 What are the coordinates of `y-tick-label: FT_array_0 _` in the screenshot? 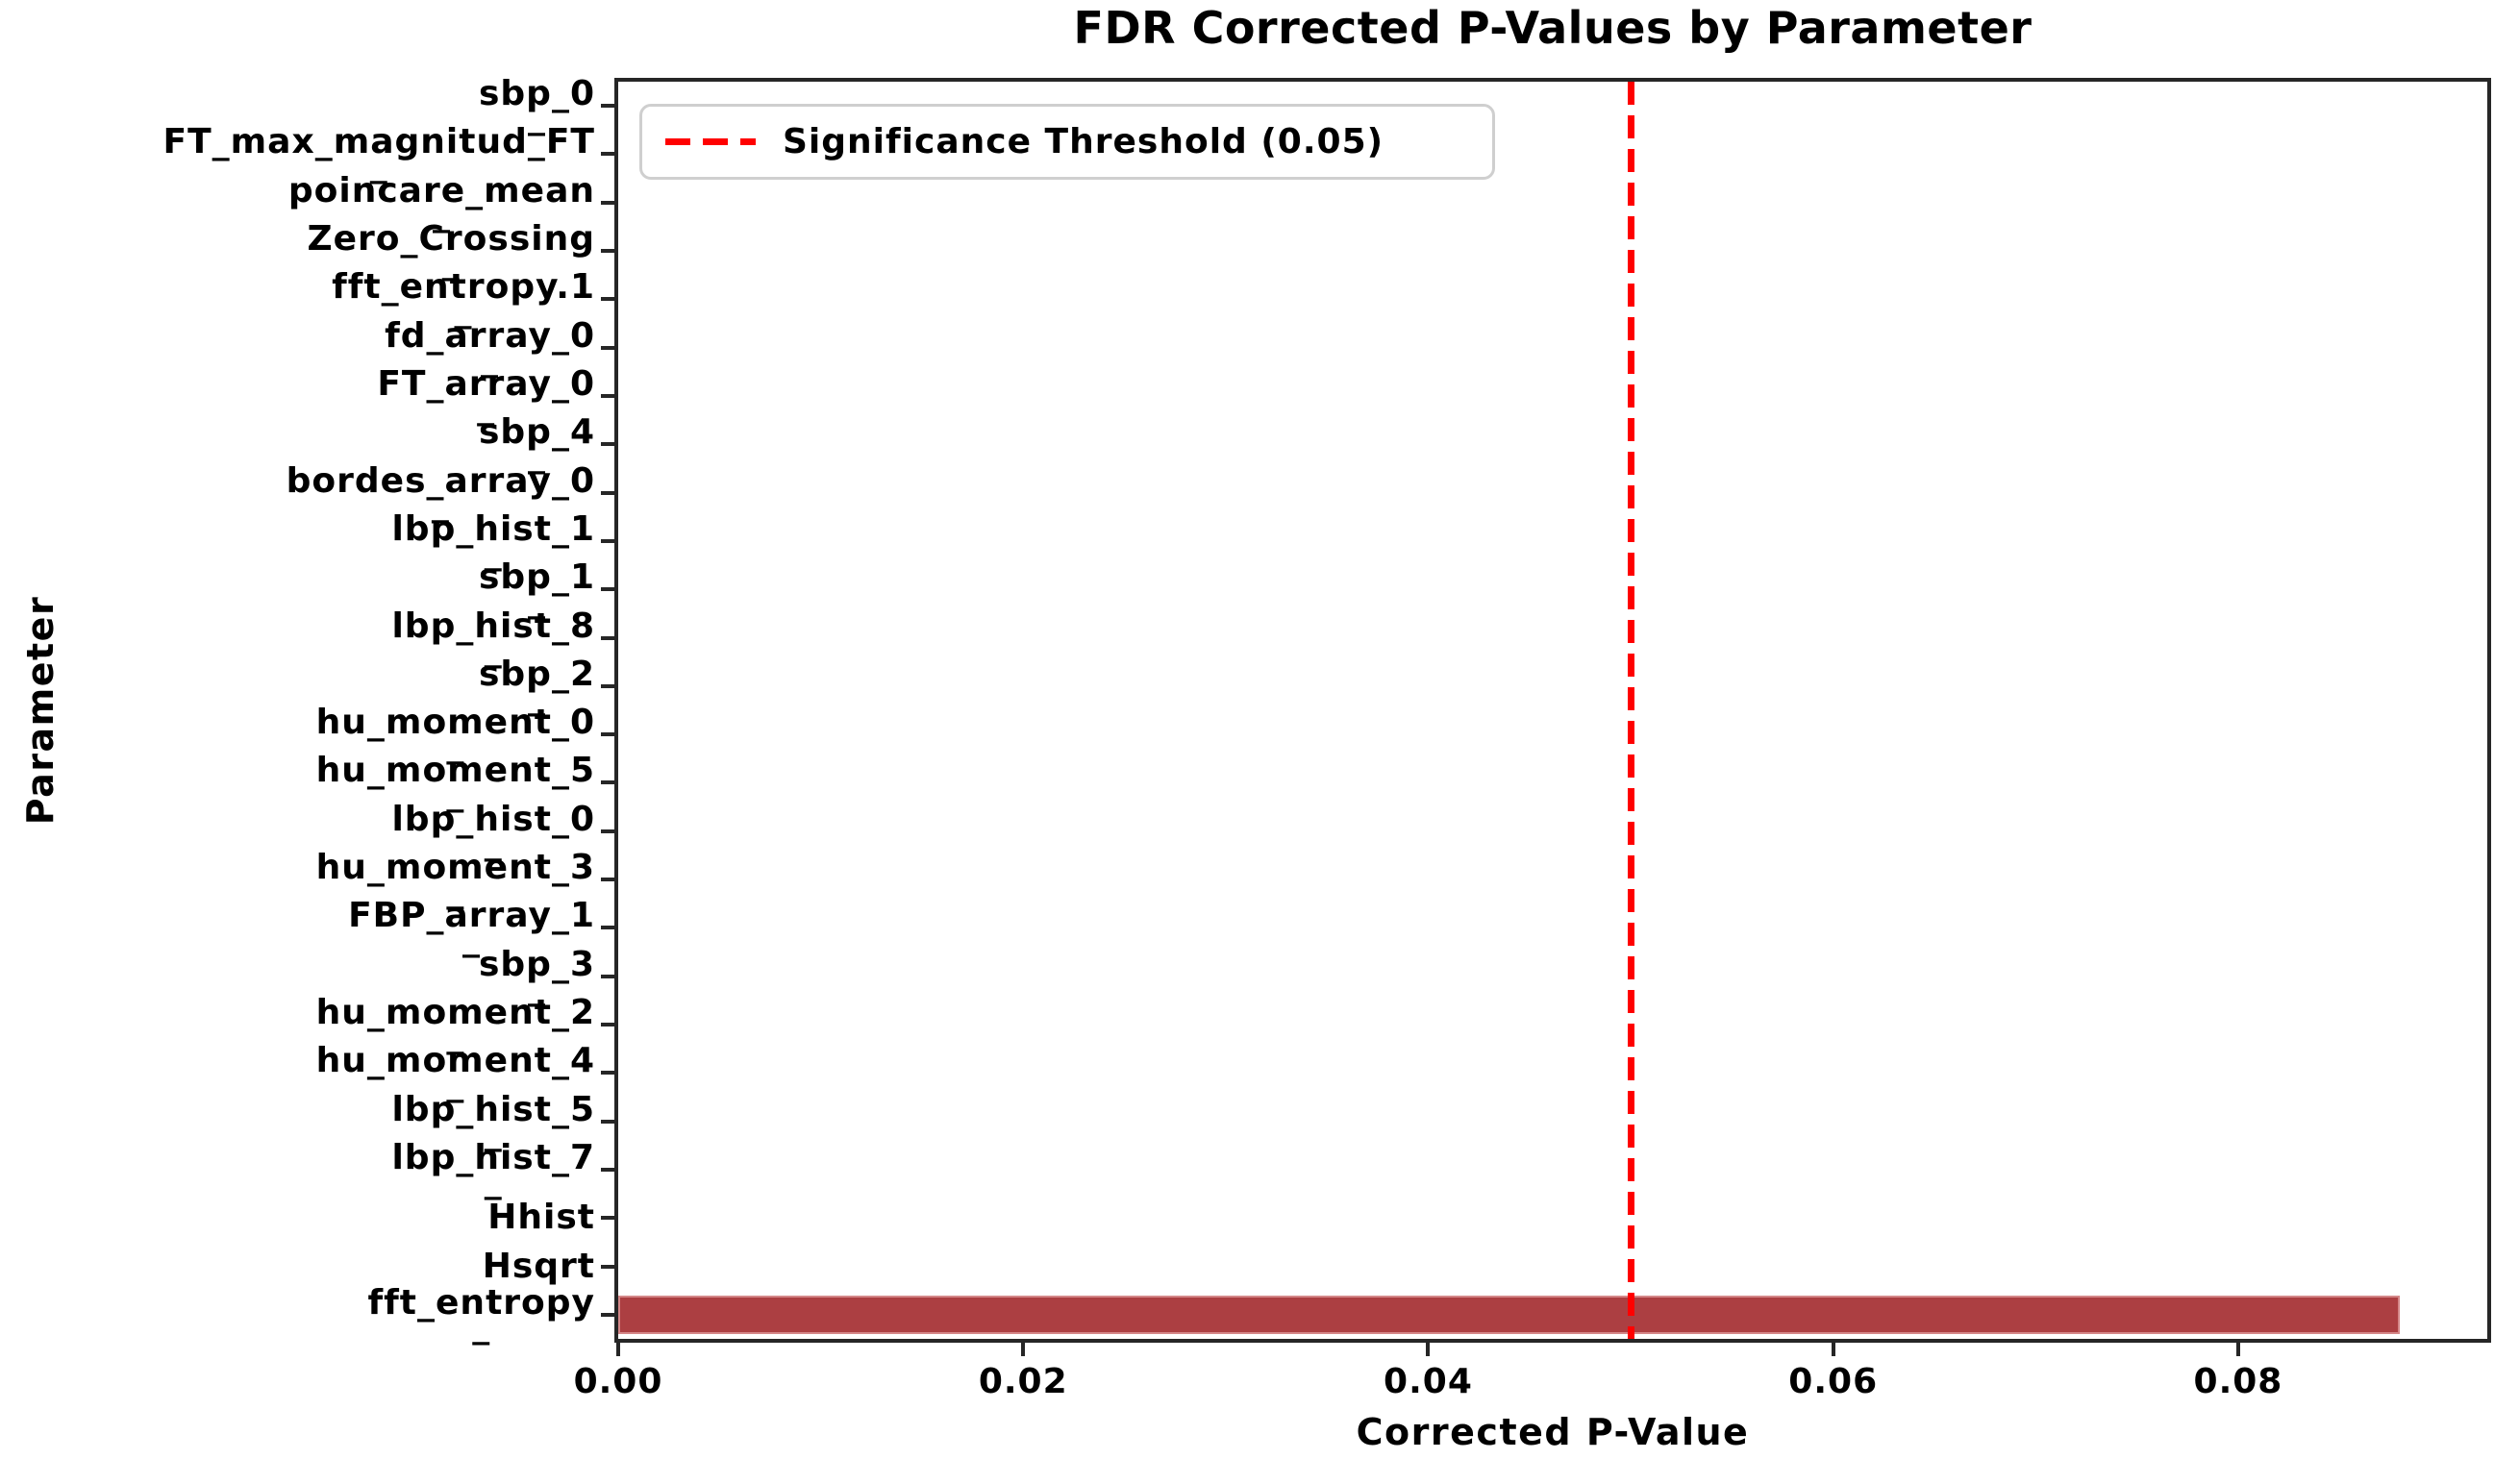 It's located at (486, 395).